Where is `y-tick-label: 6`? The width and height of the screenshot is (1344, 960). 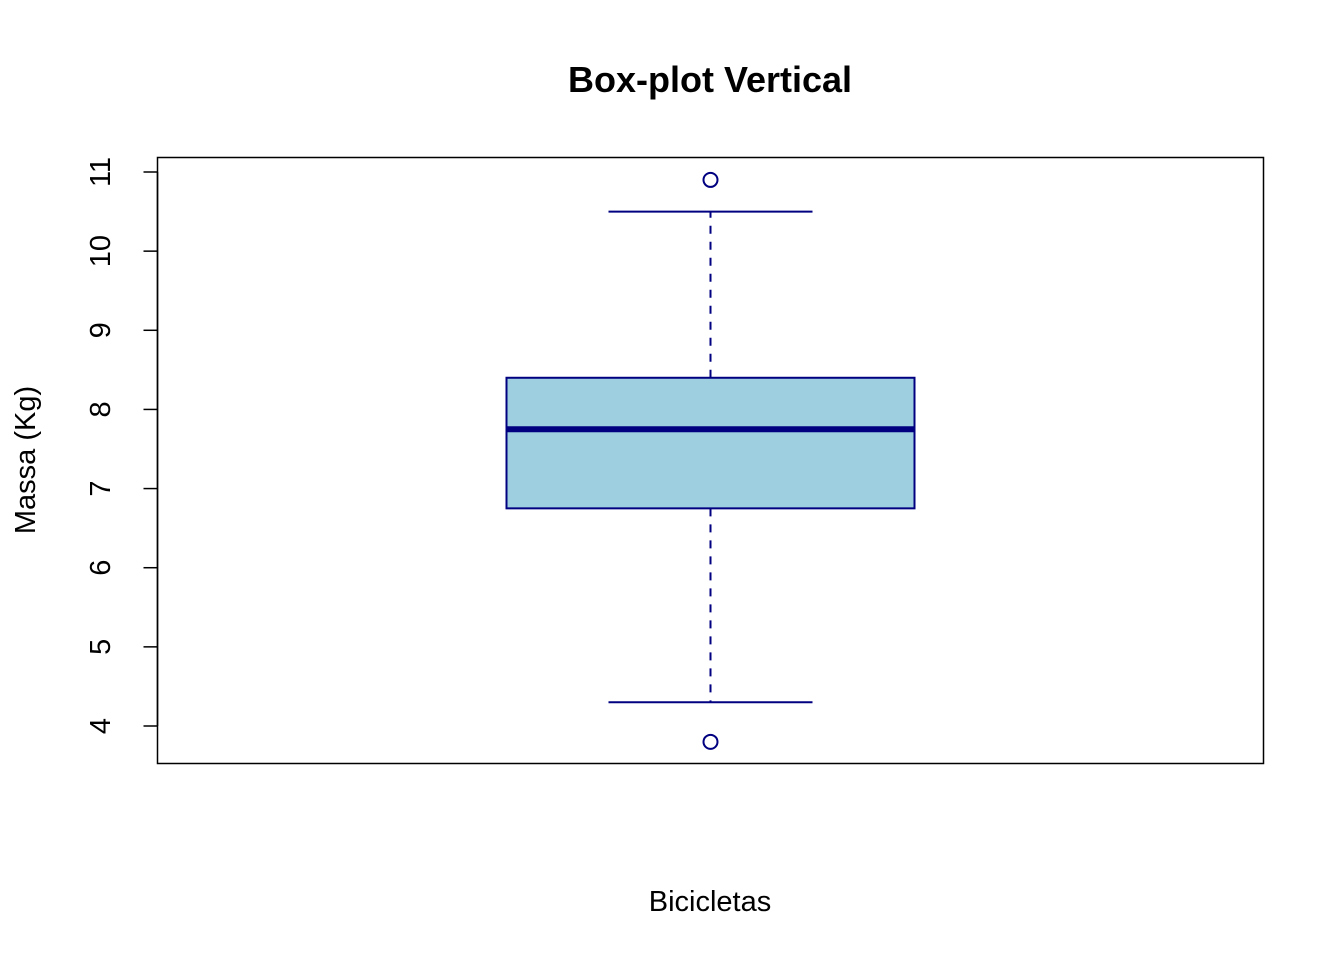 y-tick-label: 6 is located at coordinates (101, 568).